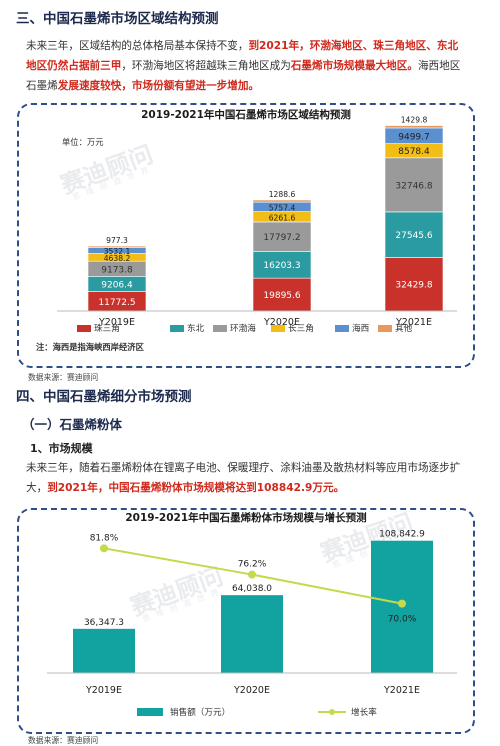 The image size is (500, 746). I want to click on chart1-legend-item: 海西, so click(352, 328).